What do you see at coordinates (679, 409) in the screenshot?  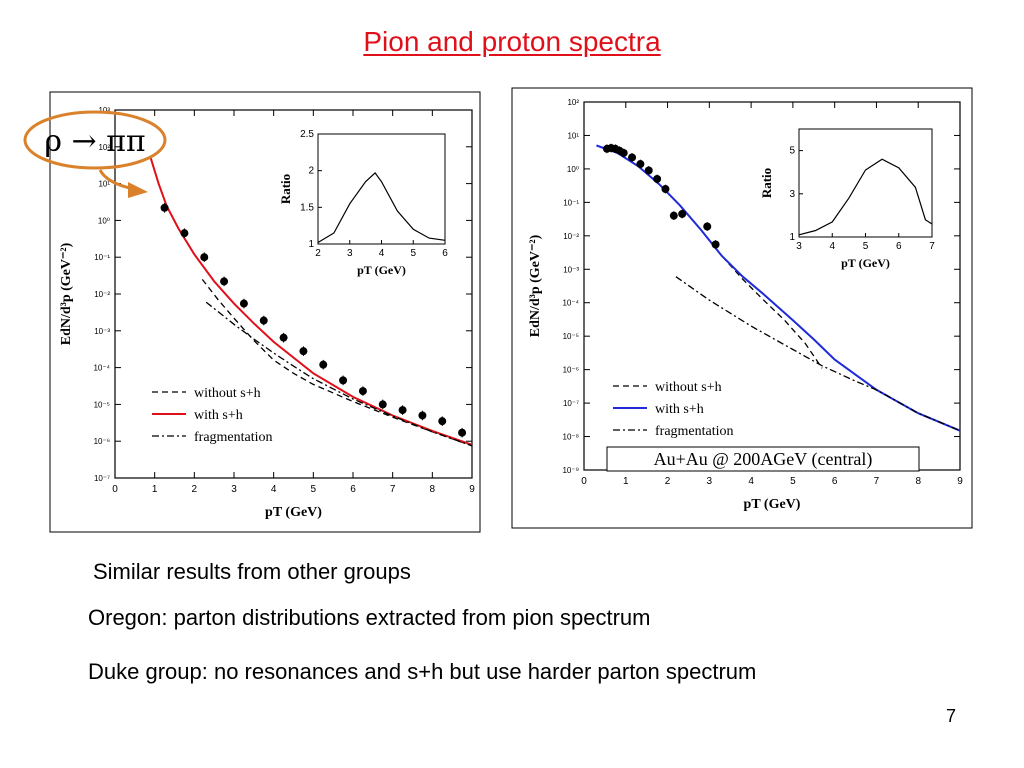 I see `chart1-legend-label: with s+h` at bounding box center [679, 409].